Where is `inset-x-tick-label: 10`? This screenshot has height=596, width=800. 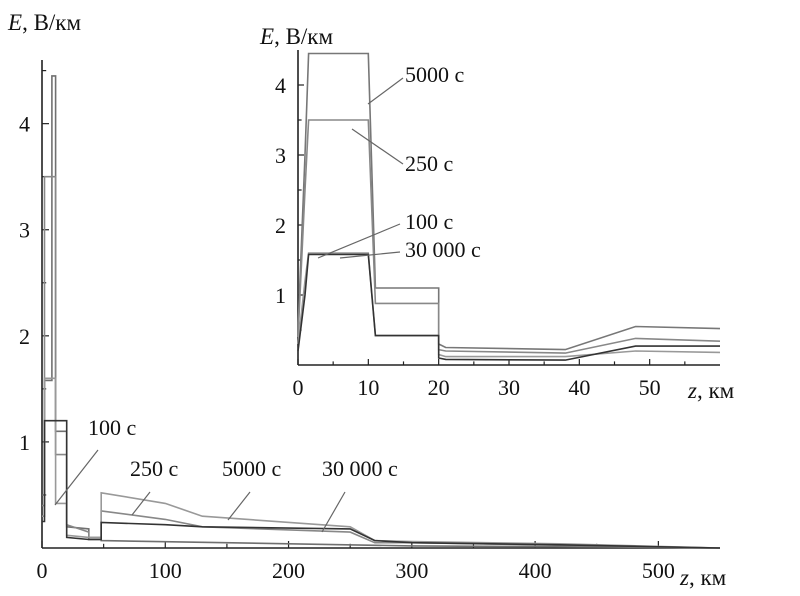
inset-x-tick-label: 10 is located at coordinates (368, 387).